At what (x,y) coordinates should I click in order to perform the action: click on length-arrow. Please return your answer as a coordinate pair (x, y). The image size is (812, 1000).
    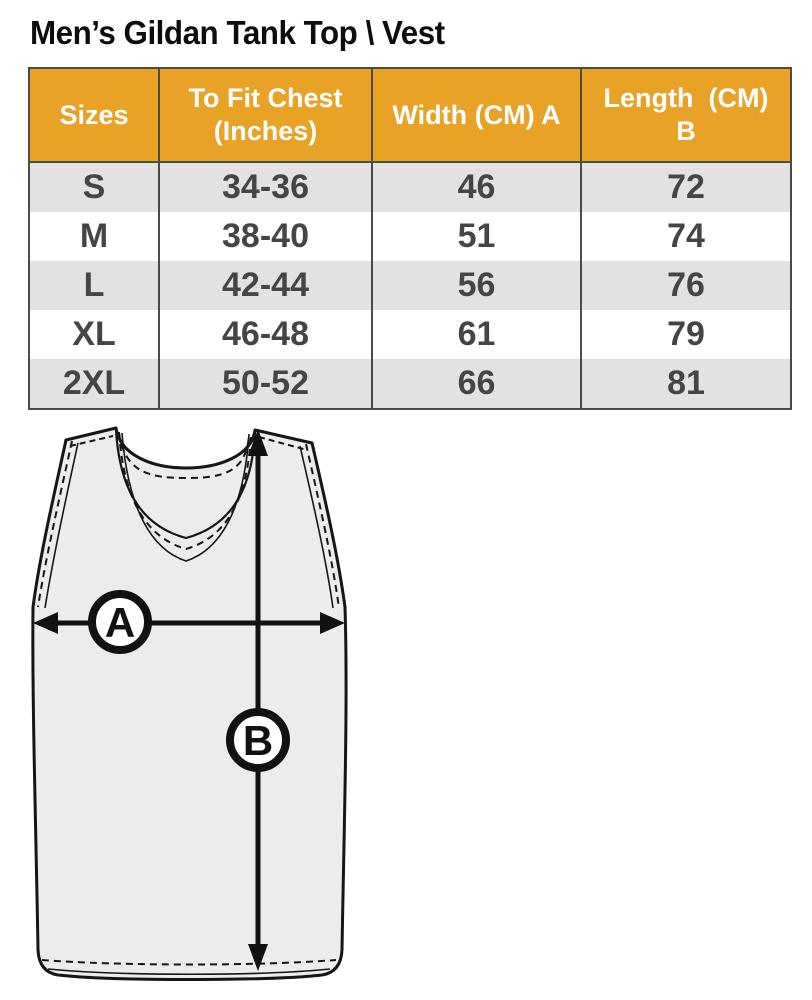
    Looking at the image, I should click on (258, 700).